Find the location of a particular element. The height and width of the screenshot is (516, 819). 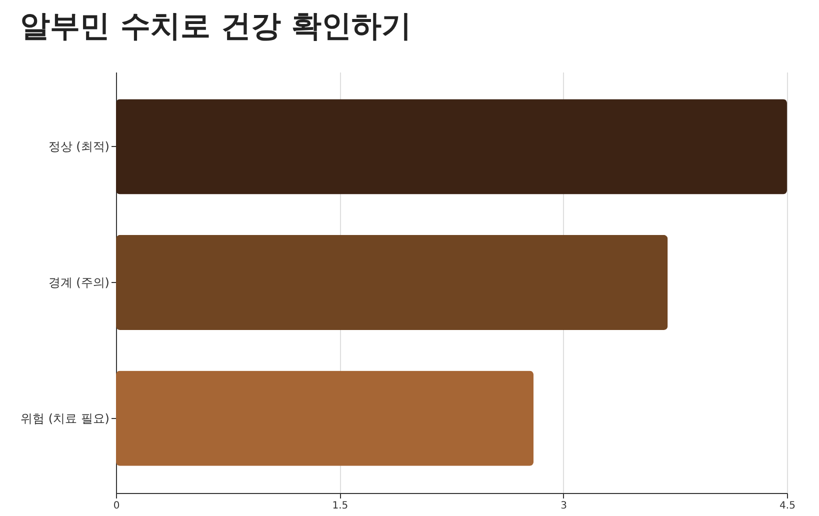

x-tick-label: 4.5 is located at coordinates (788, 506).